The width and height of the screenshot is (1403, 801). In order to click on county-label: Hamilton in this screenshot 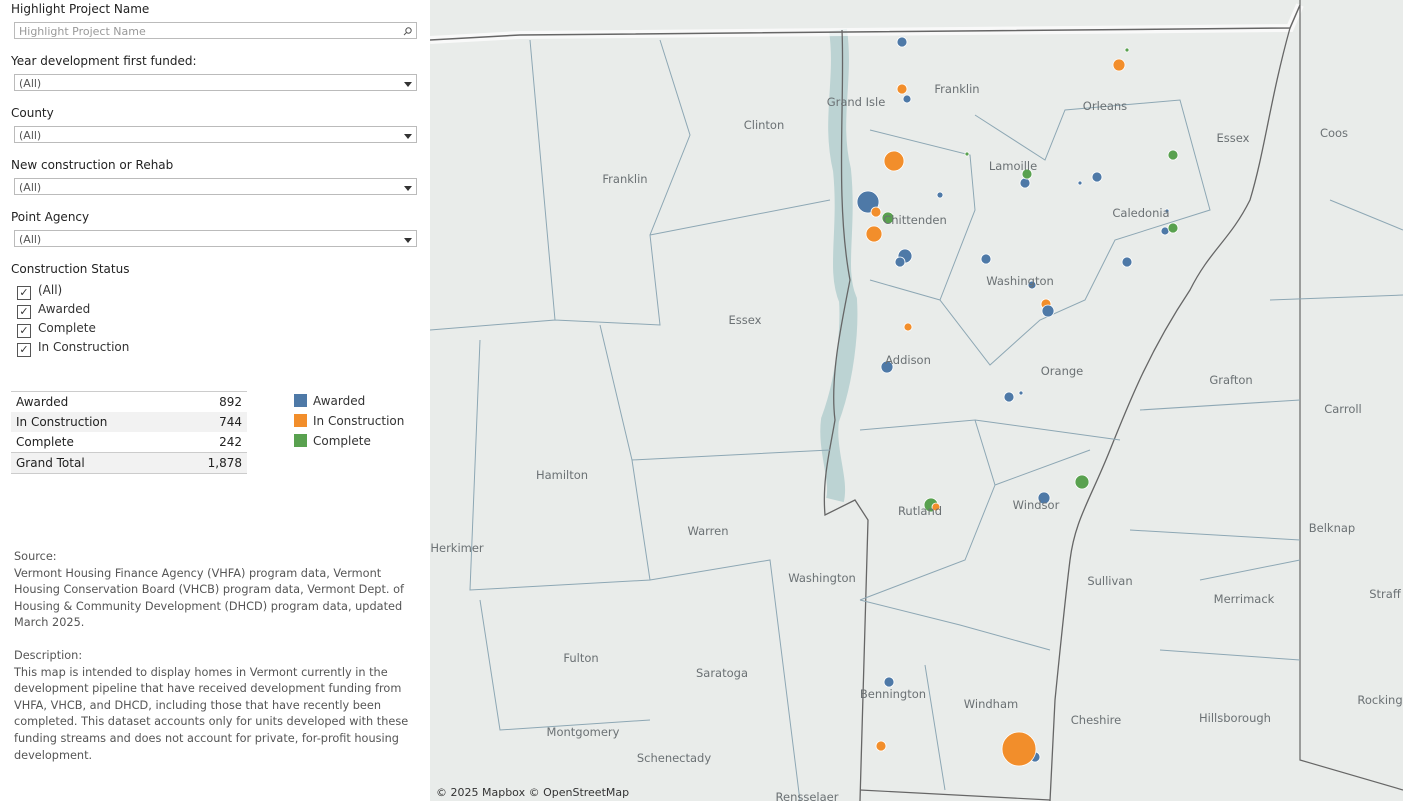, I will do `click(562, 475)`.